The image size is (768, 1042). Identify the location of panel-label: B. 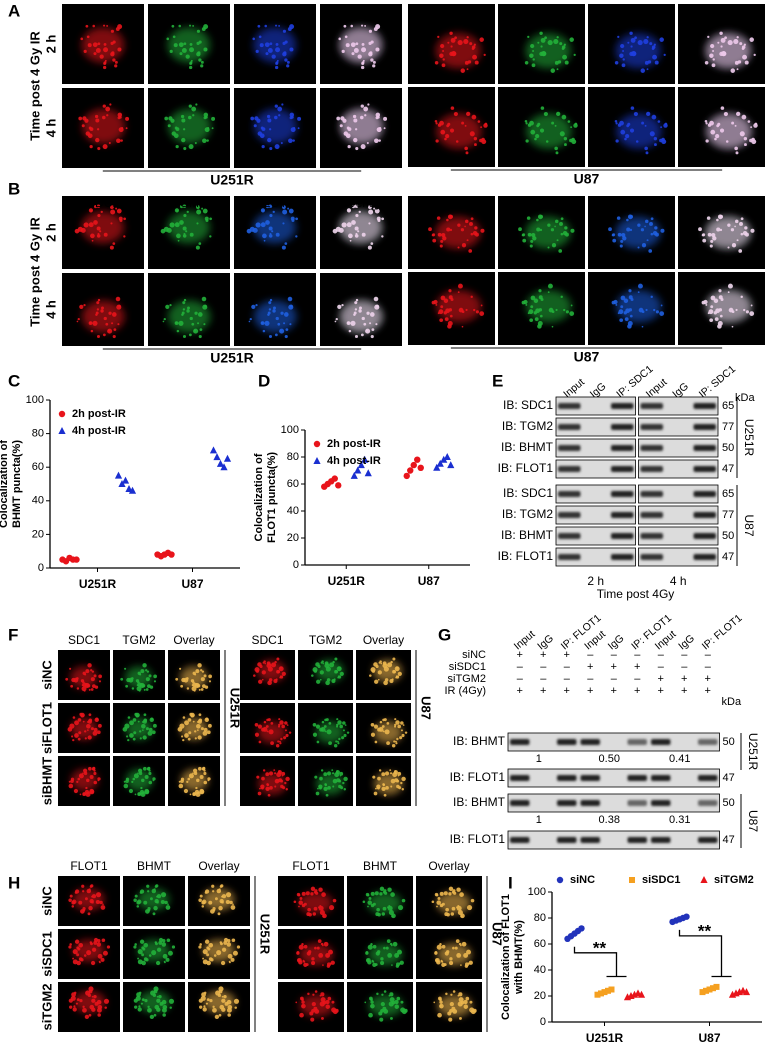
(14, 188).